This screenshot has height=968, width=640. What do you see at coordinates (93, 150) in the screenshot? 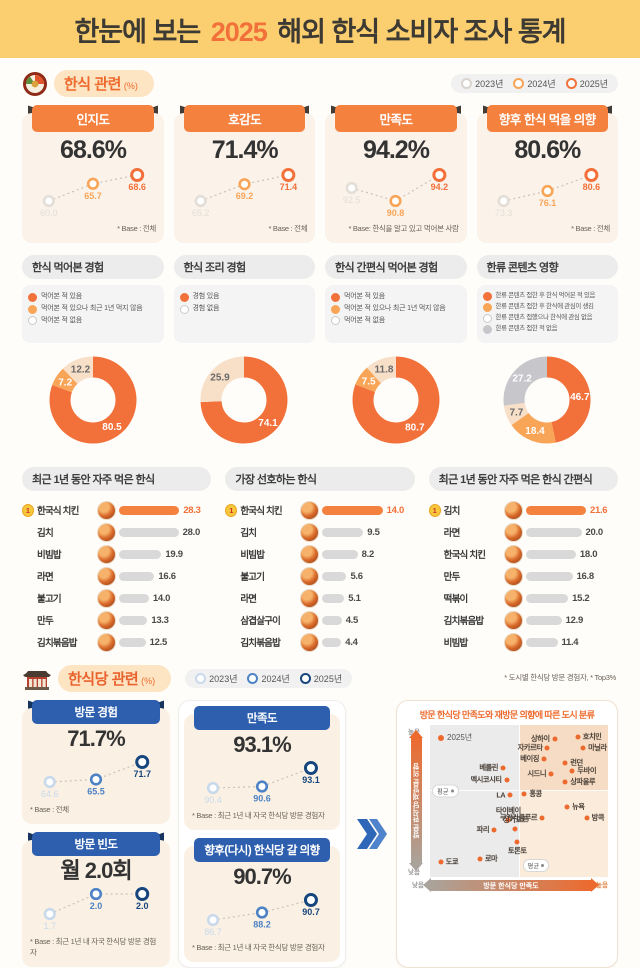
I see `kpi-value: 68.6%` at bounding box center [93, 150].